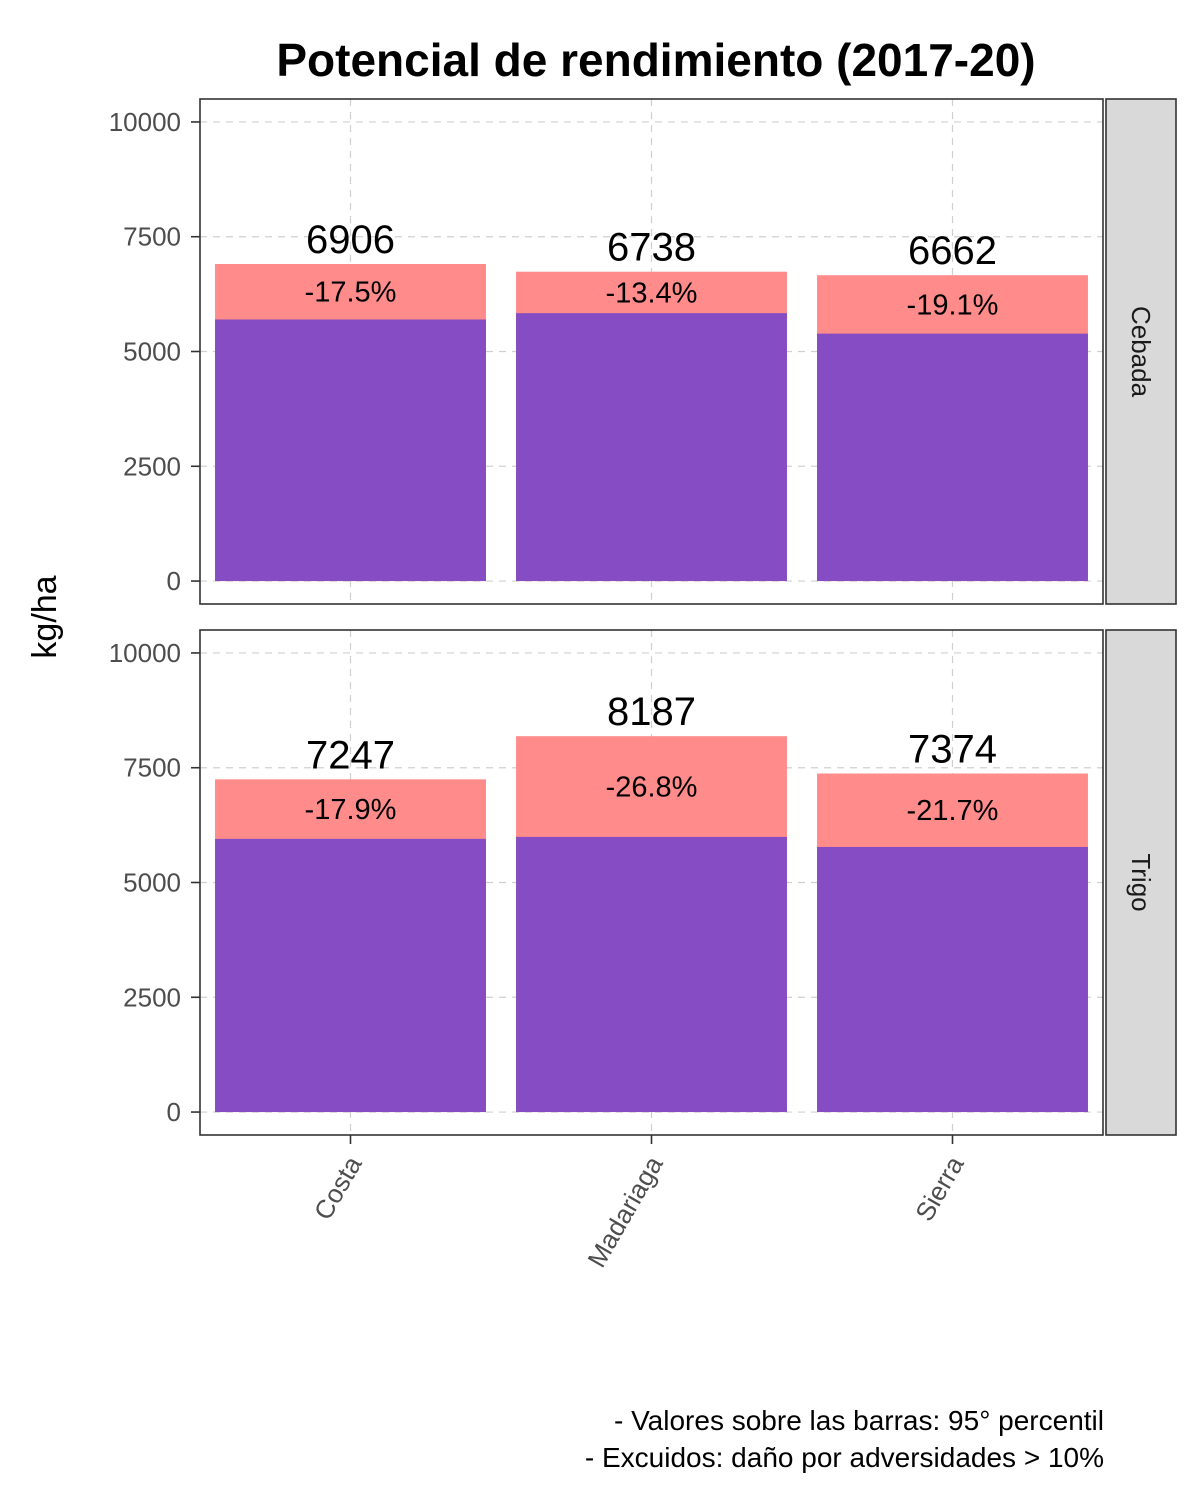 Image resolution: width=1200 pixels, height=1500 pixels. Describe the element at coordinates (651, 248) in the screenshot. I see `value-label: 6738` at that location.